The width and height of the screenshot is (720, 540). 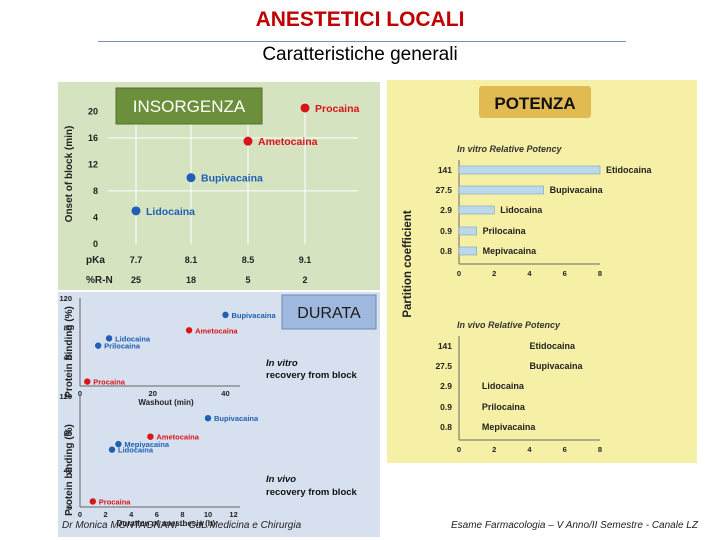 What do you see at coordinates (509, 427) in the screenshot?
I see `invivo-potency-bar-label: Mepivacaina` at bounding box center [509, 427].